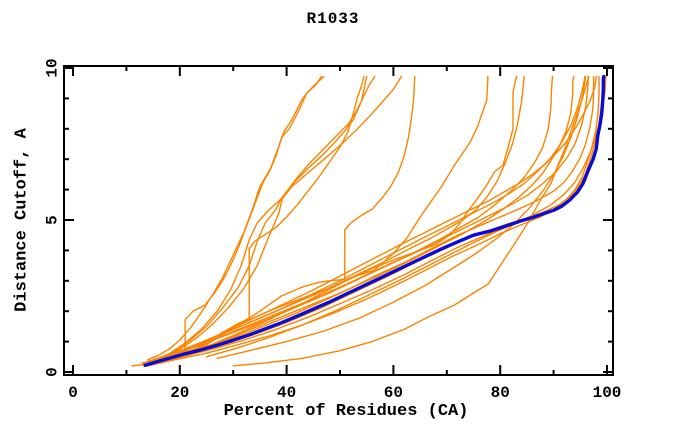  Describe the element at coordinates (333, 19) in the screenshot. I see `chart-title: R1033` at that location.